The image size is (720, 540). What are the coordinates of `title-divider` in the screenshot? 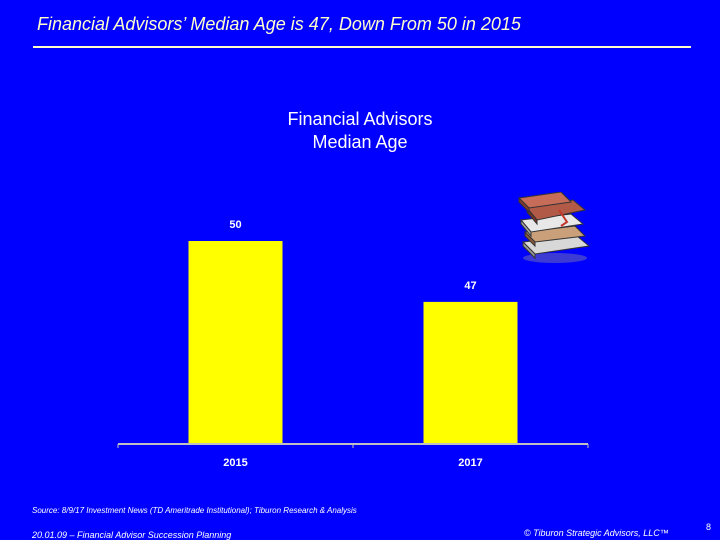 It's located at (362, 47).